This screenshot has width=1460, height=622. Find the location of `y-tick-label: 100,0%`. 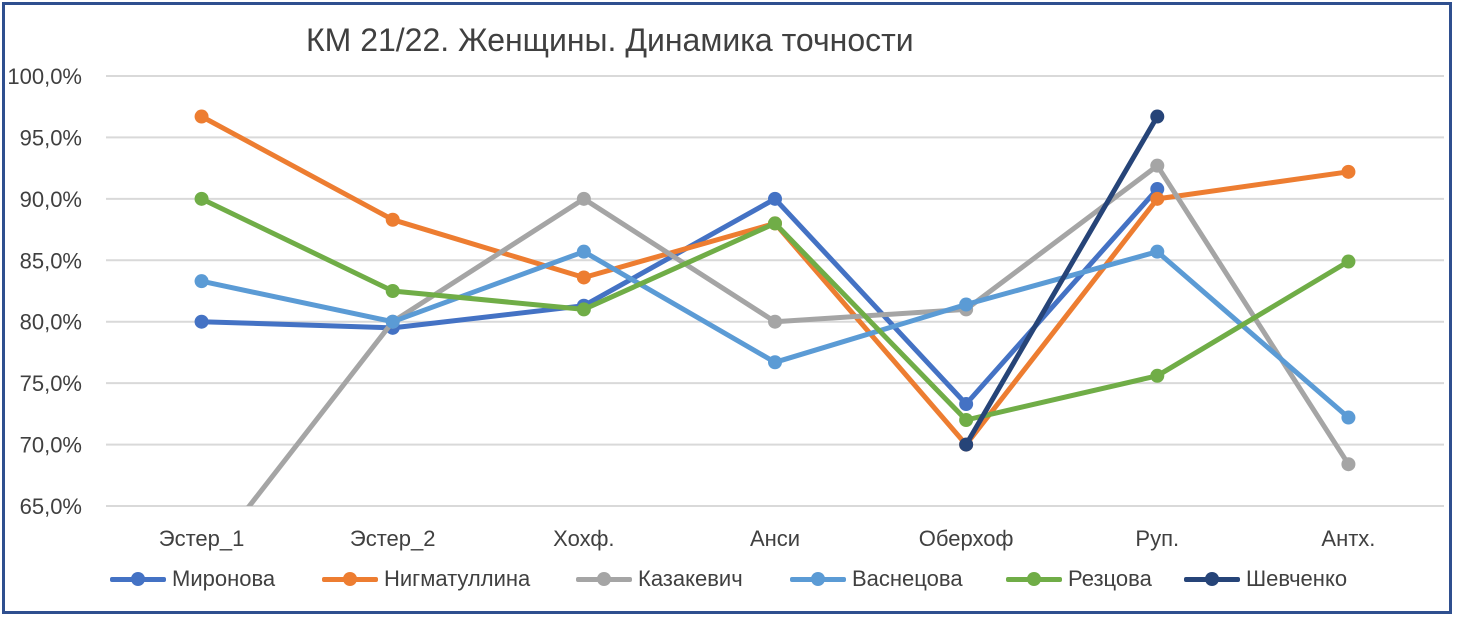

y-tick-label: 100,0% is located at coordinates (44, 76).